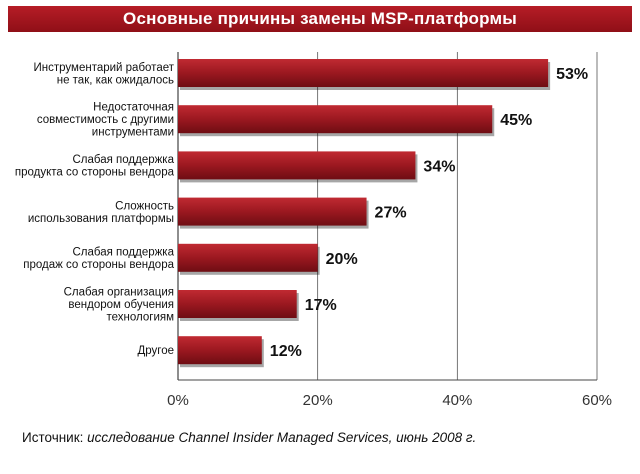  I want to click on value-label: 27%, so click(391, 213).